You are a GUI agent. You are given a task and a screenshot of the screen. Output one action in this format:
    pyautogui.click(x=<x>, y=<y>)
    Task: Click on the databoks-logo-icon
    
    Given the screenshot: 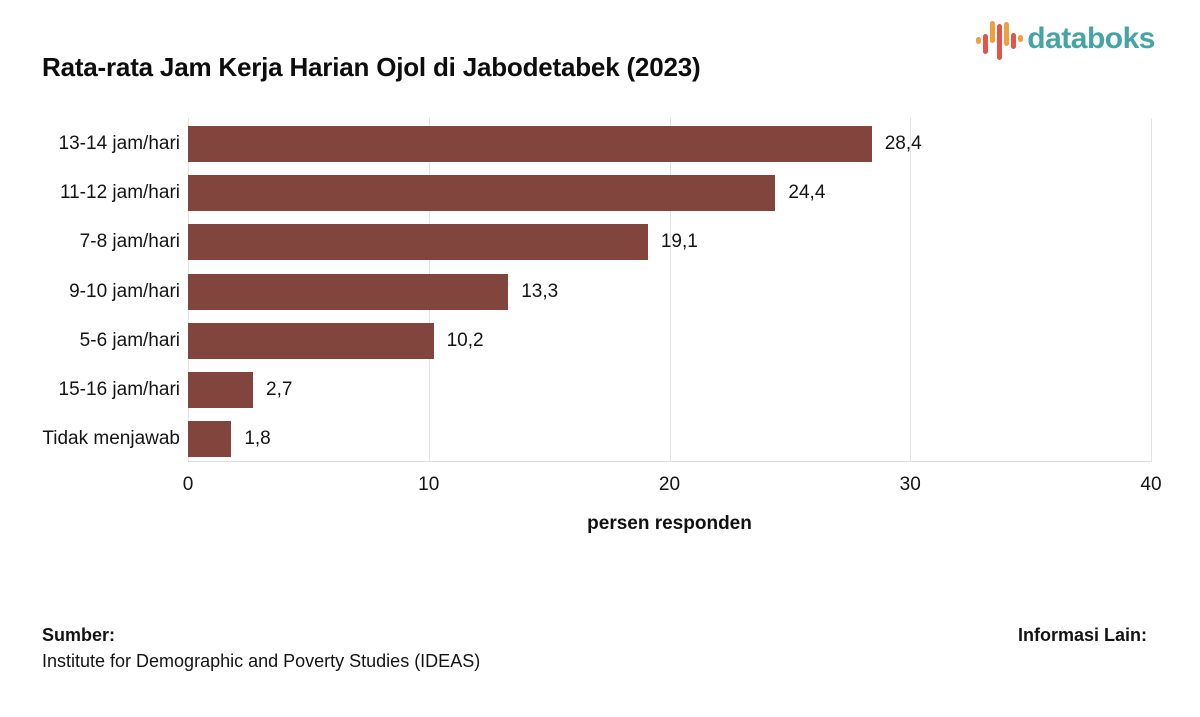 What is the action you would take?
    pyautogui.click(x=1000, y=39)
    